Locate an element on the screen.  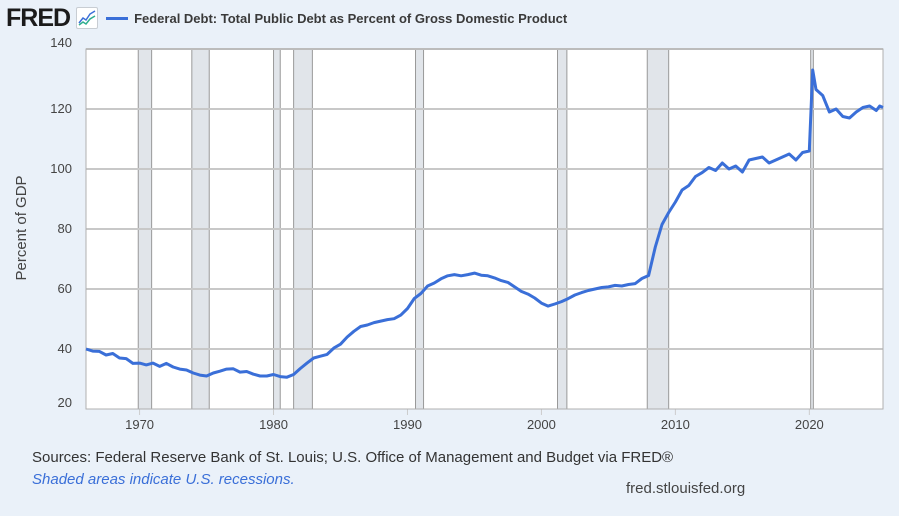
x-tick-label: 2010 is located at coordinates (675, 424).